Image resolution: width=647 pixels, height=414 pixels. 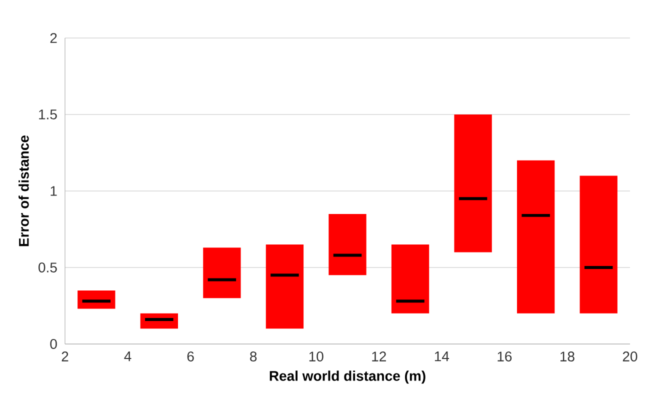 I want to click on y-tick-label: 0.5, so click(x=47, y=267).